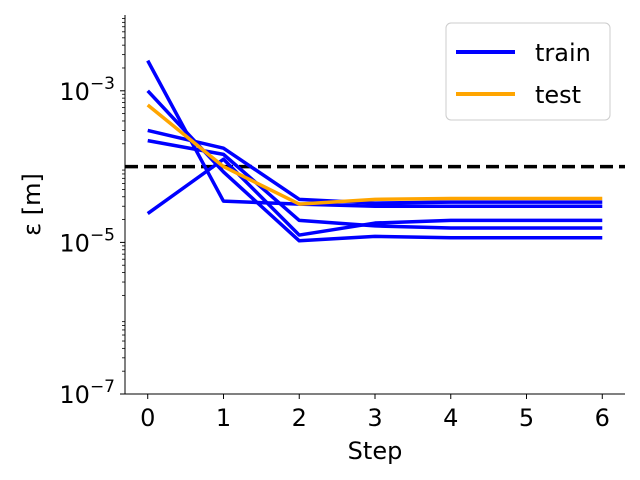  What do you see at coordinates (32, 204) in the screenshot?
I see `y-axis-label: ε [m]` at bounding box center [32, 204].